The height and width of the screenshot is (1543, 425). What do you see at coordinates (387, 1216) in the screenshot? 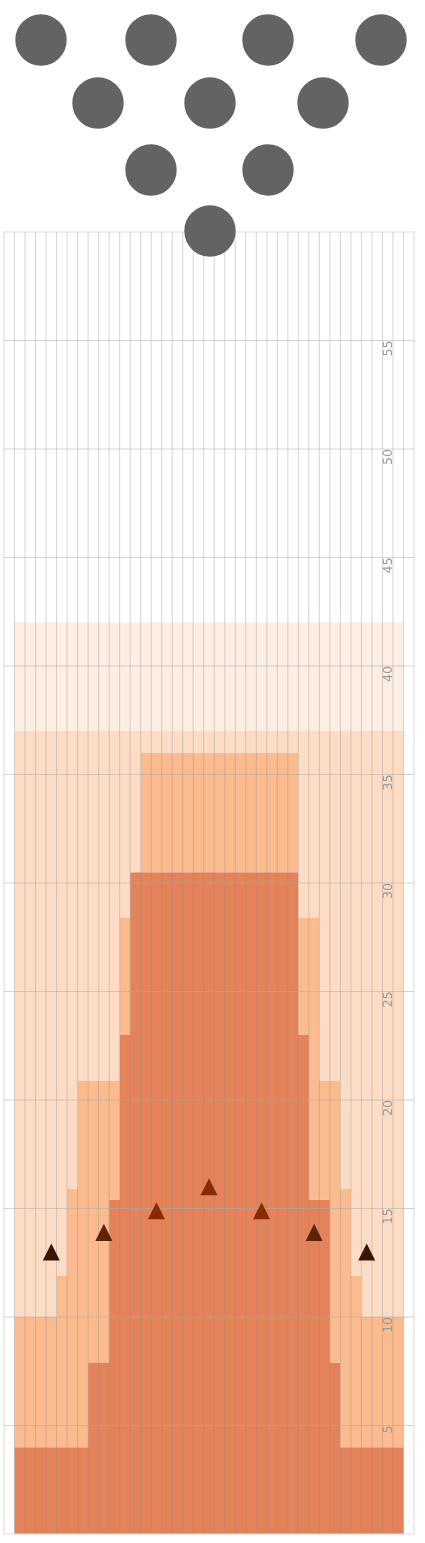
I see `y-tick-label: 15` at bounding box center [387, 1216].